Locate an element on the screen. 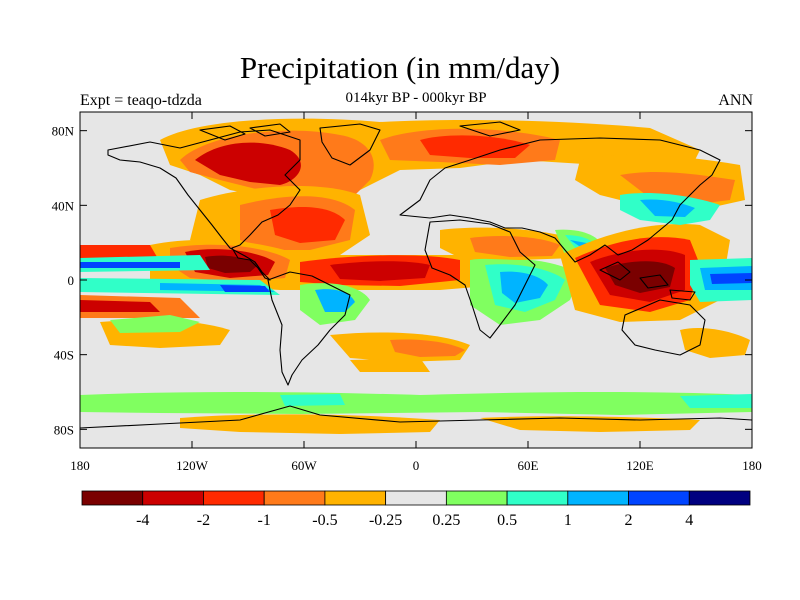  coastline-south-america is located at coordinates (309, 328).